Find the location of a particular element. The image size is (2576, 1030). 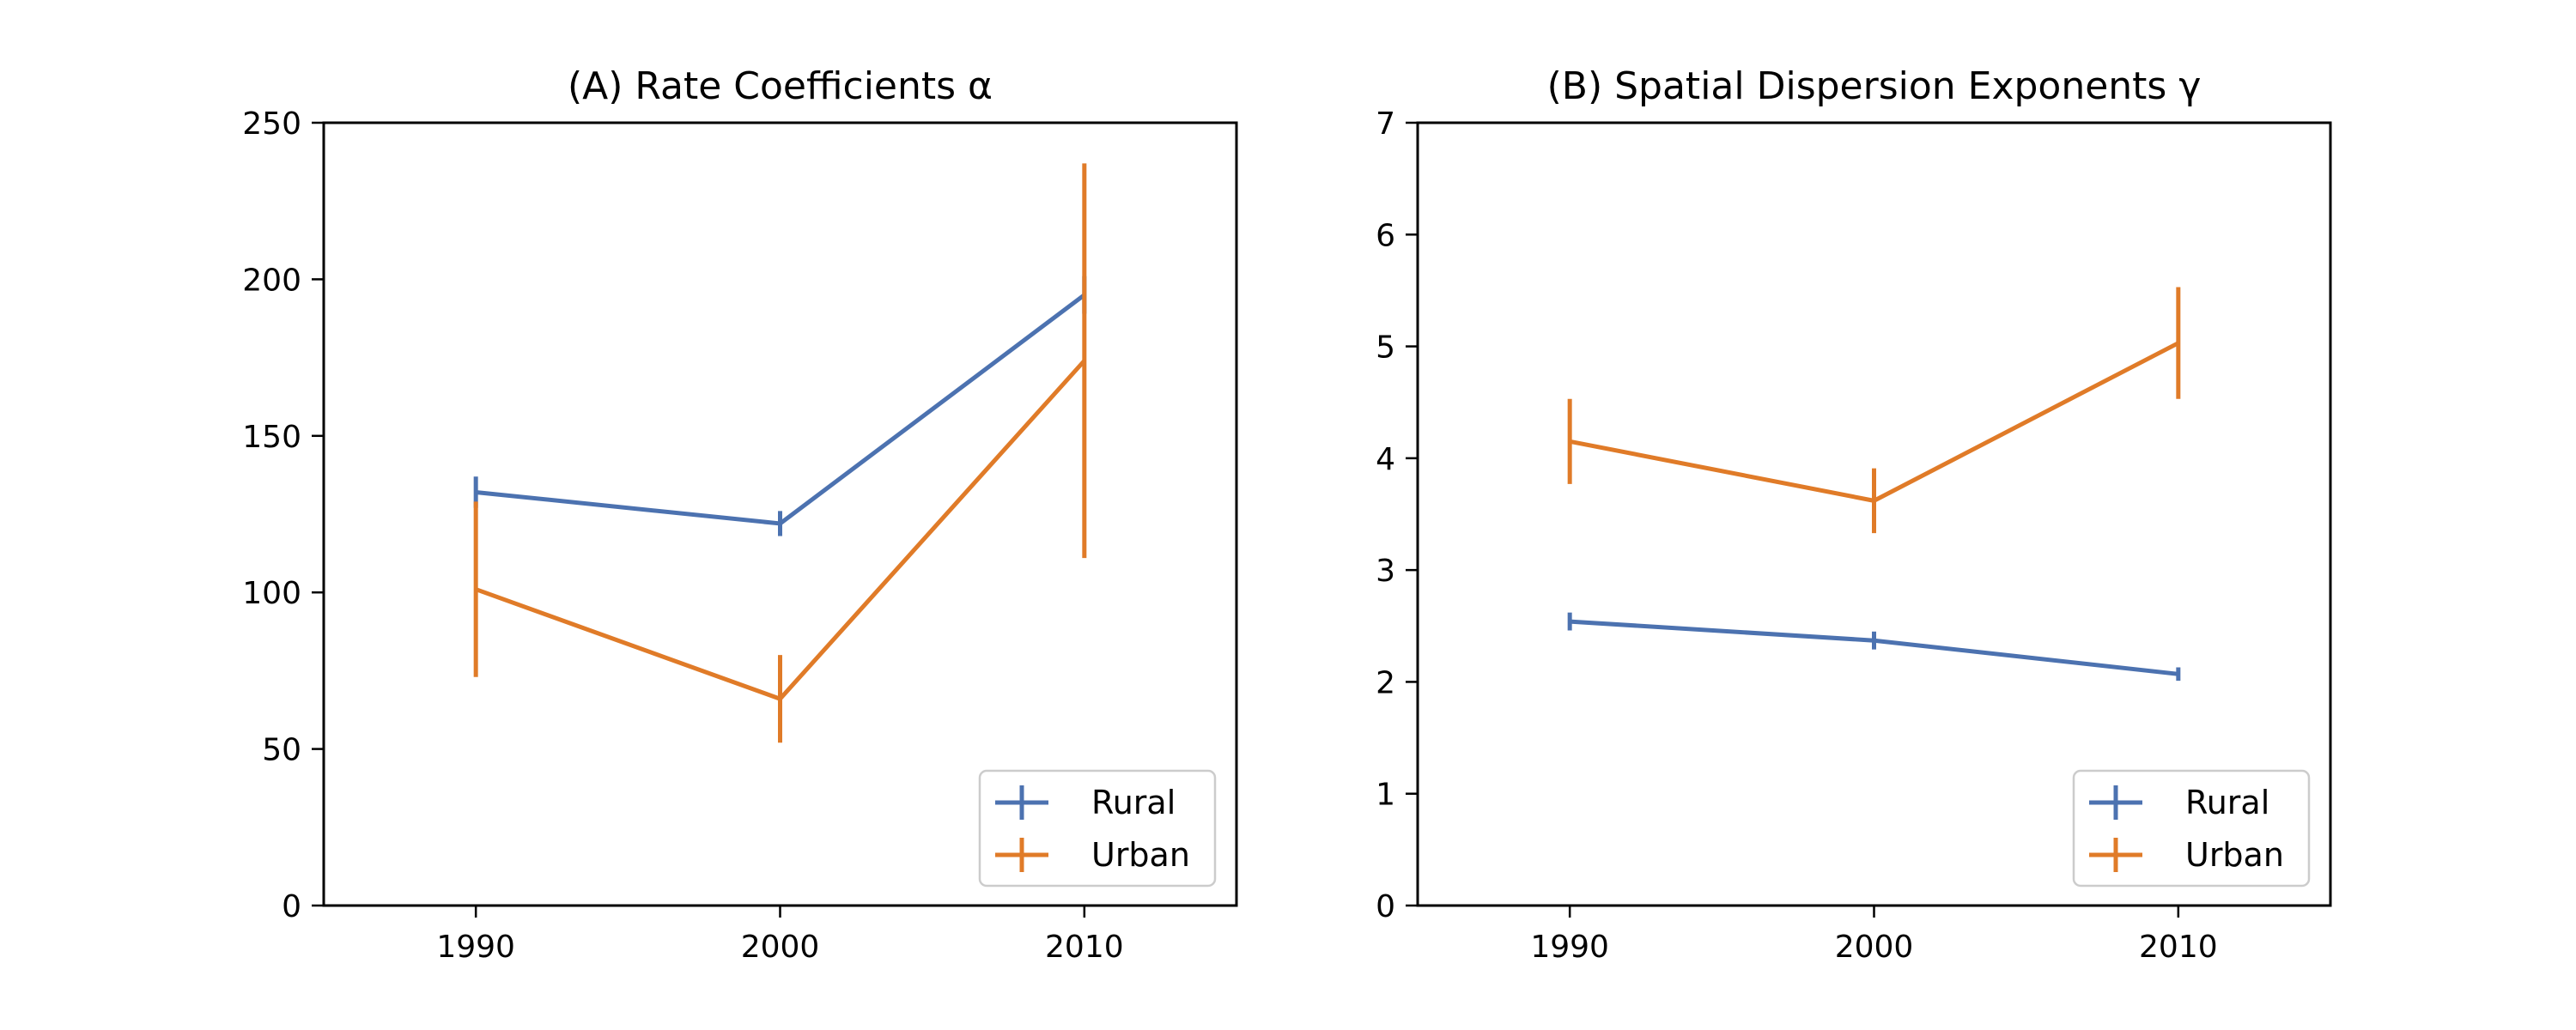

y-tick-label: 50 is located at coordinates (281, 750).